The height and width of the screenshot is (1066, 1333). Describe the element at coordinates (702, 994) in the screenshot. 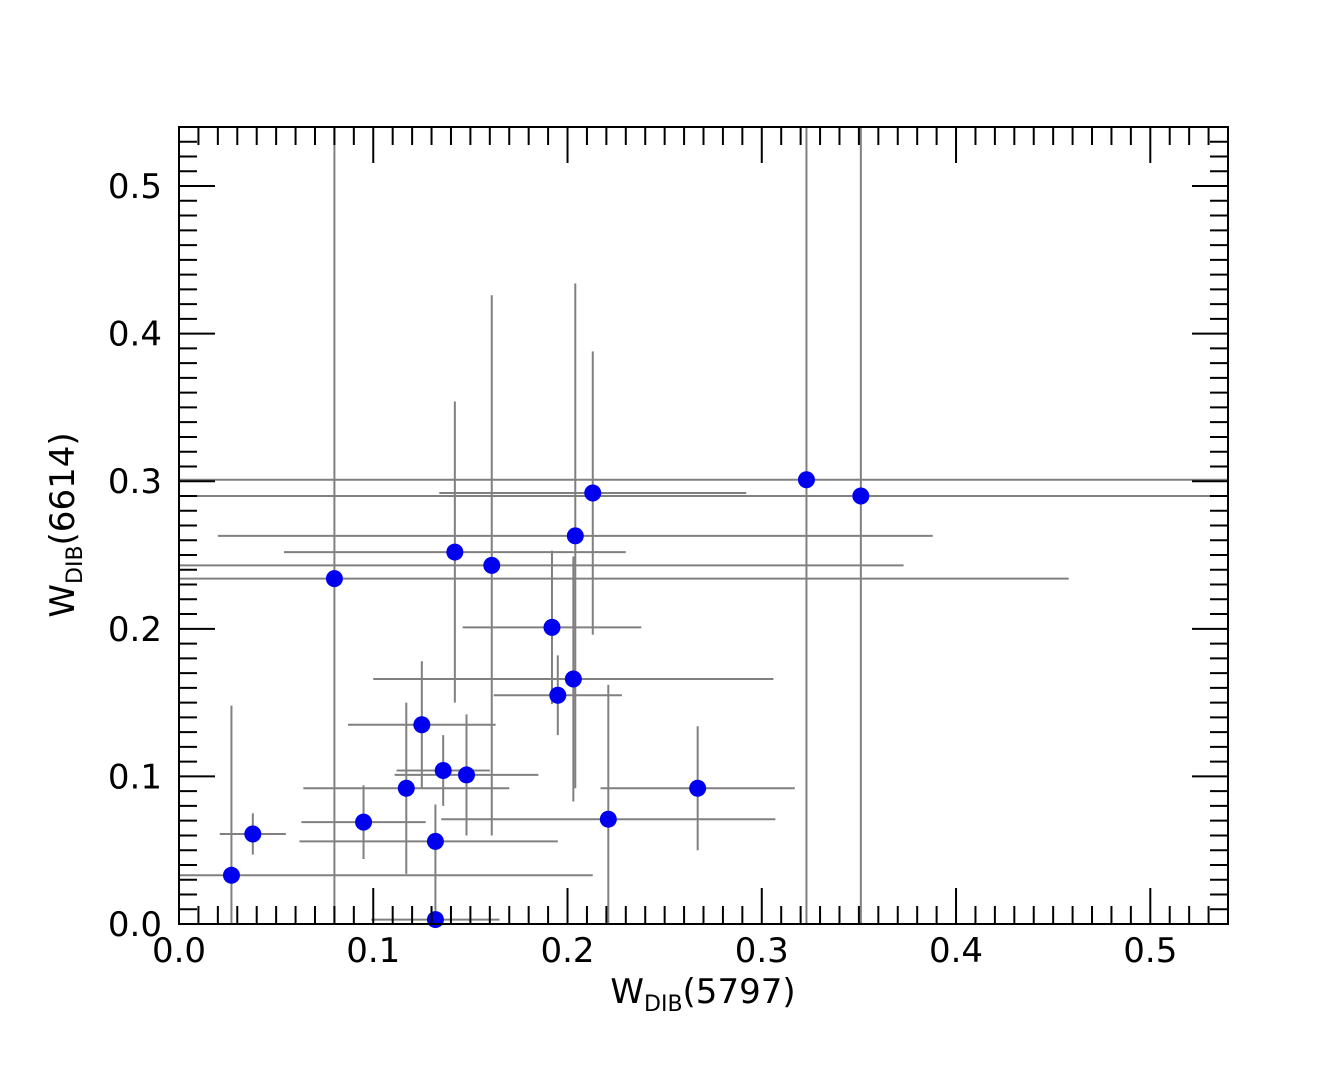

I see `x-axis-label: WDIB(5797)` at that location.